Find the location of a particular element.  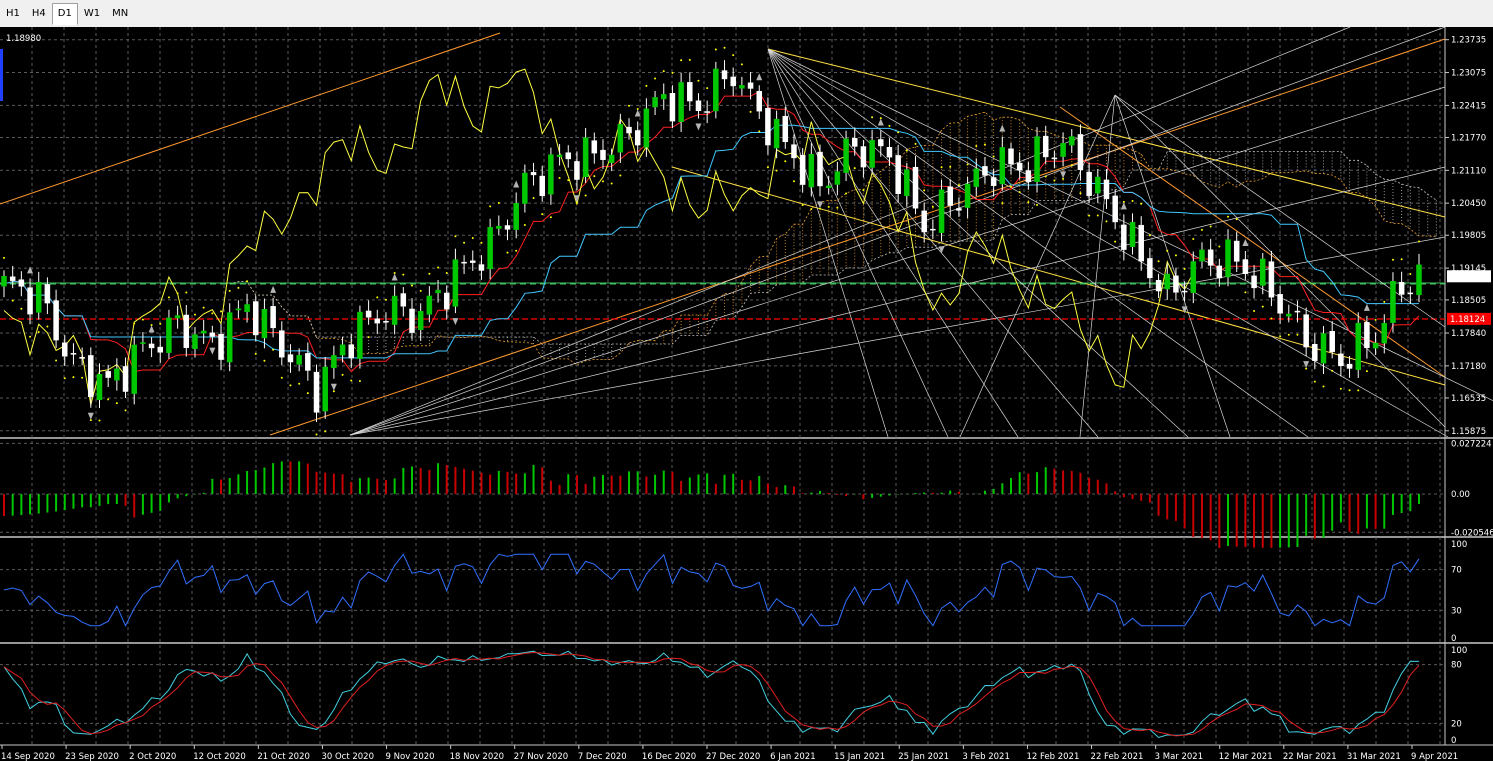

price-tick-label: 1.23735 is located at coordinates (1468, 41).